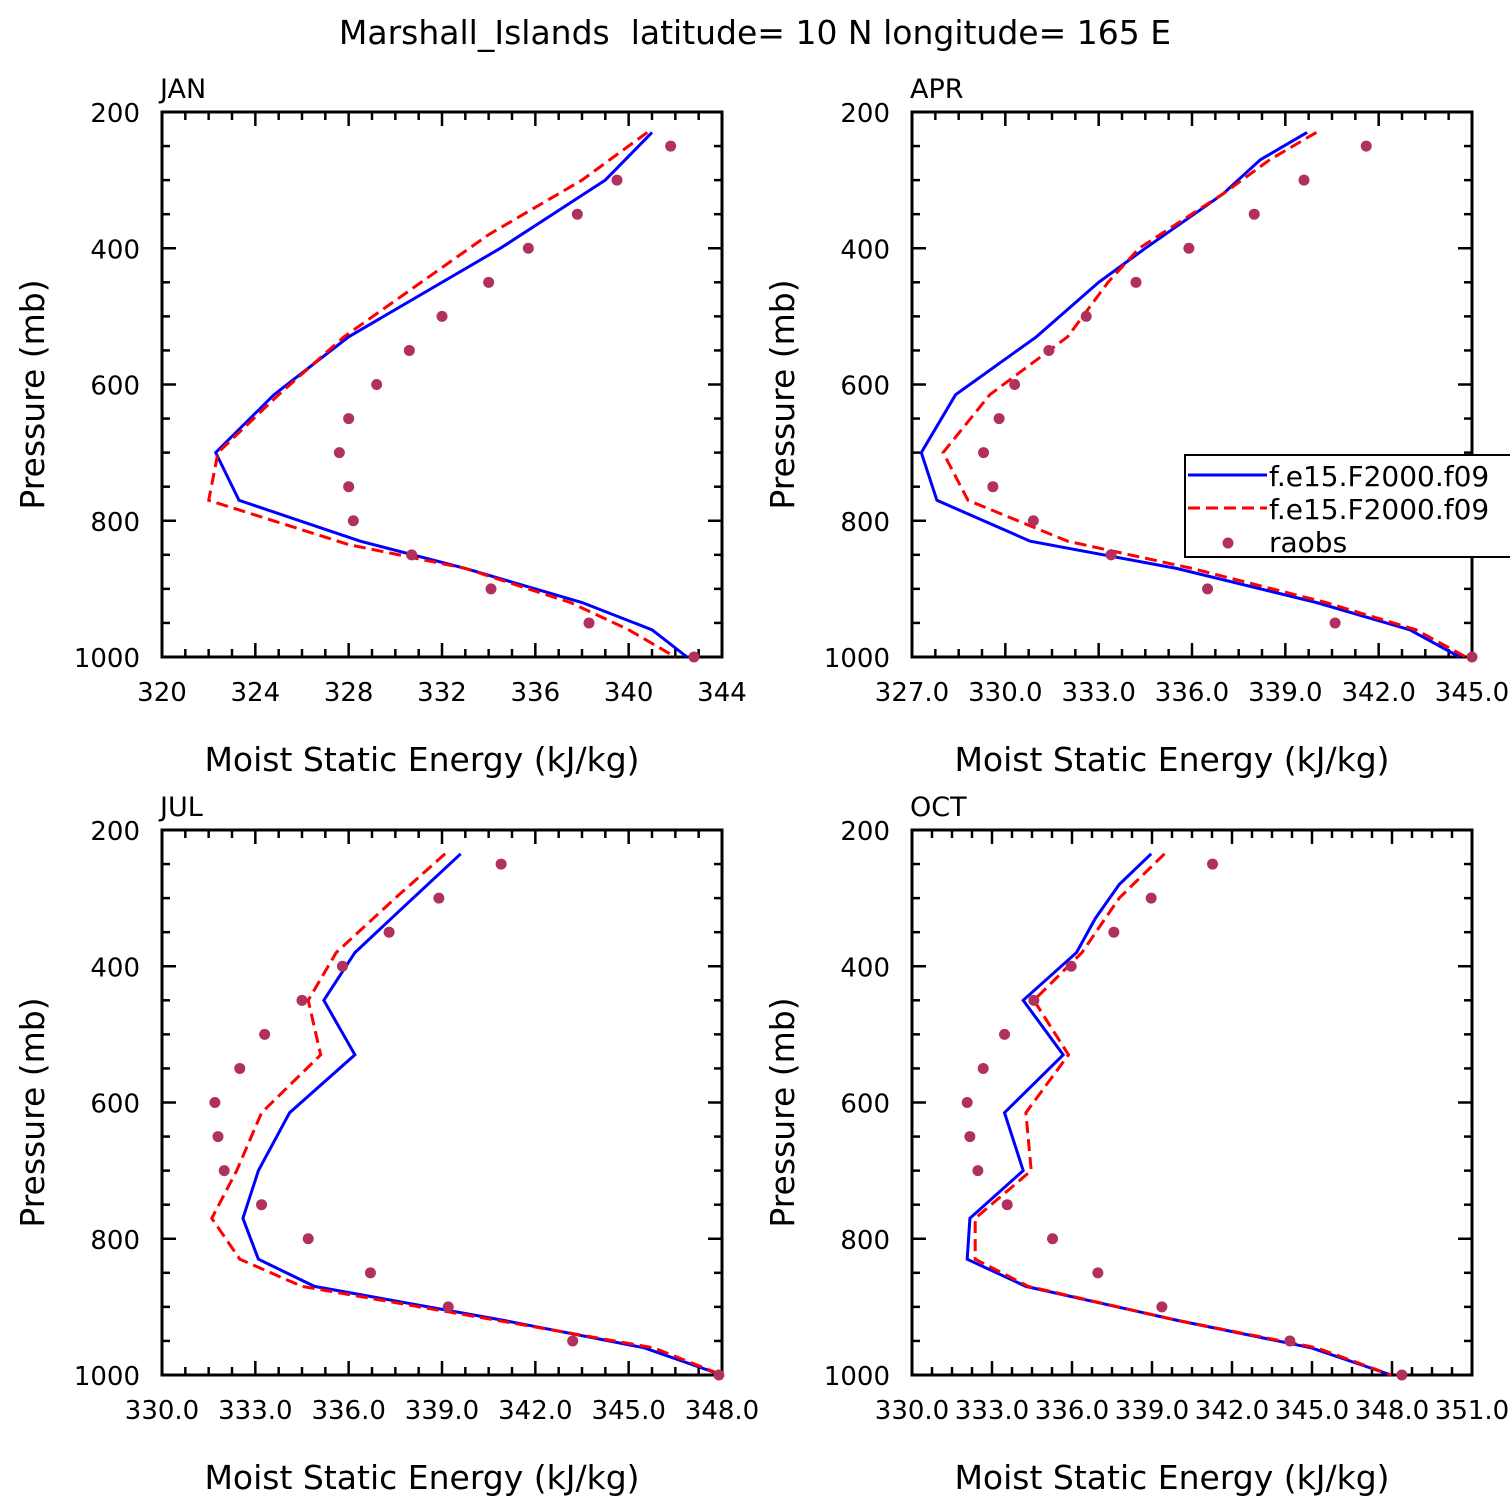 The width and height of the screenshot is (1510, 1510). What do you see at coordinates (722, 1411) in the screenshot?
I see `x-tick-label: 348.0` at bounding box center [722, 1411].